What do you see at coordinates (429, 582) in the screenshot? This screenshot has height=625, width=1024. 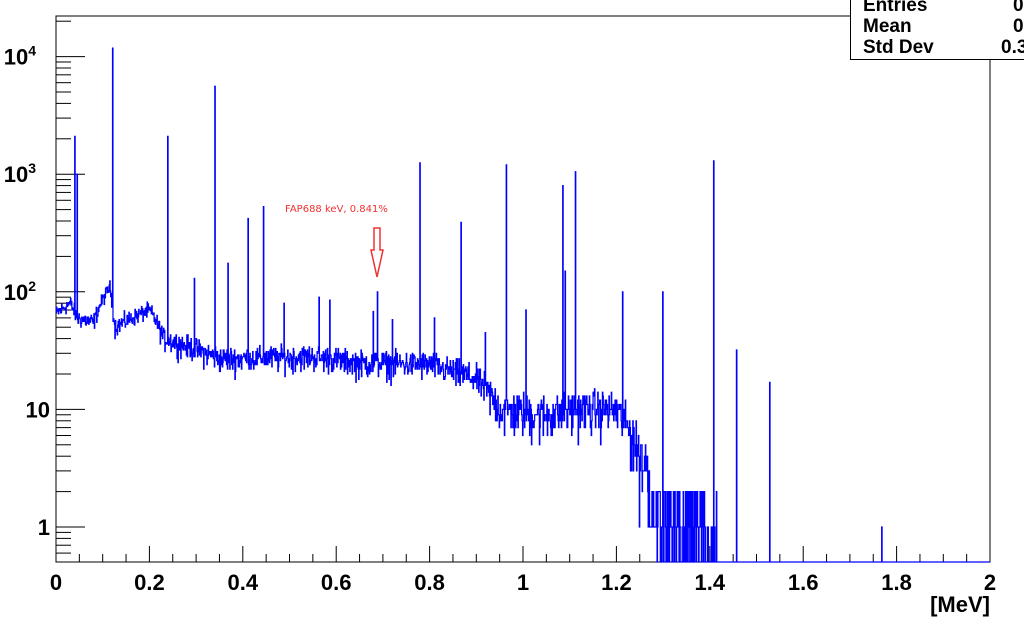 I see `svg-text: 0.8` at bounding box center [429, 582].